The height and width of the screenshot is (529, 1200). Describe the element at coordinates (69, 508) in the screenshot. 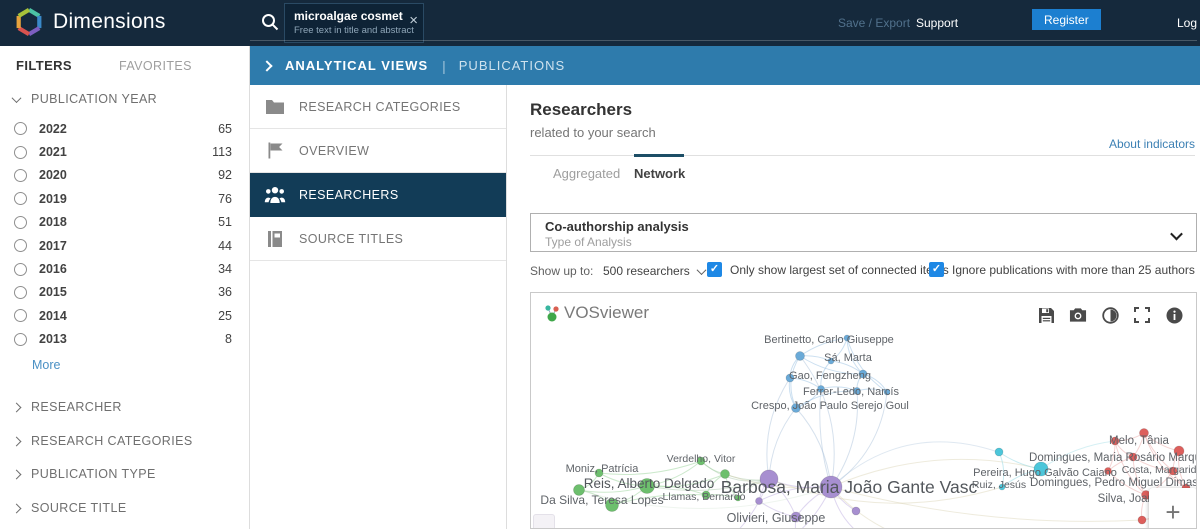

I see `sidebar-section-source-title: SOURCE TITLE` at that location.